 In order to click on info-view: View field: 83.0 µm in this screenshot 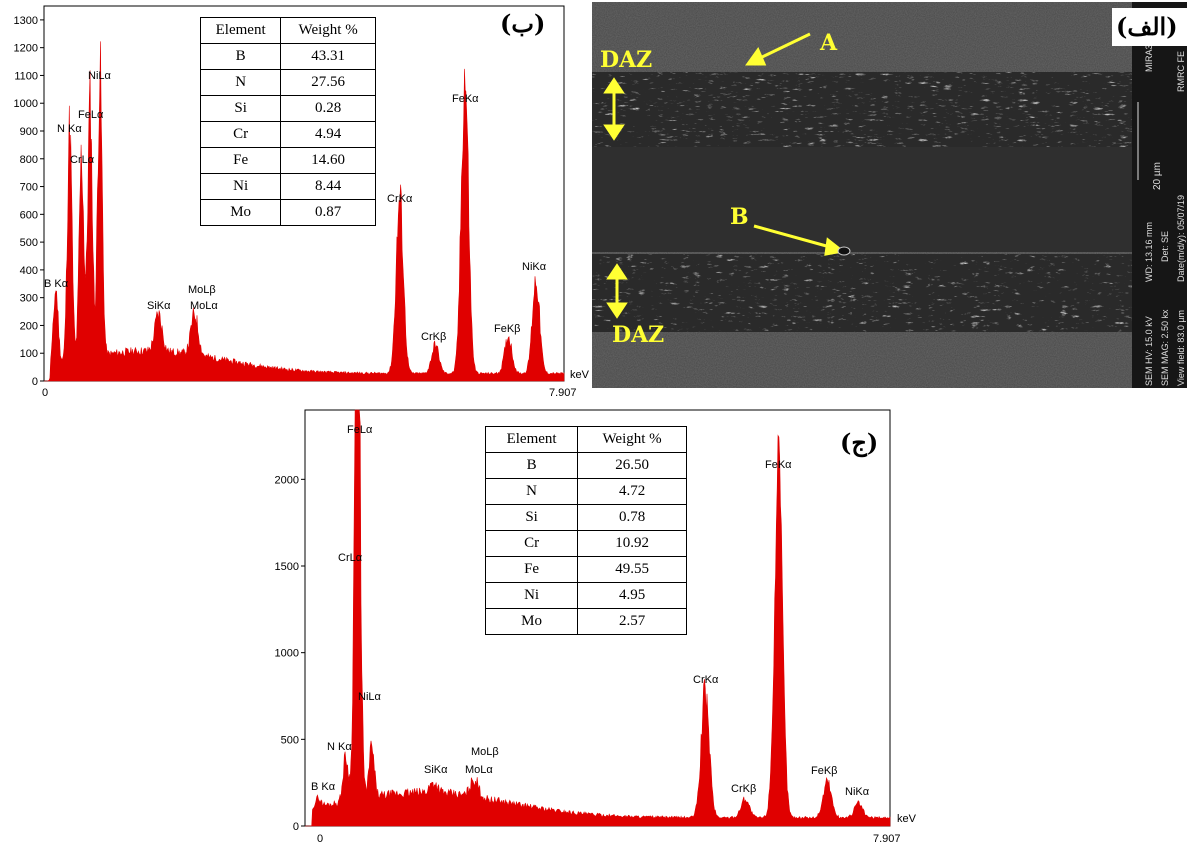, I will do `click(1181, 348)`.